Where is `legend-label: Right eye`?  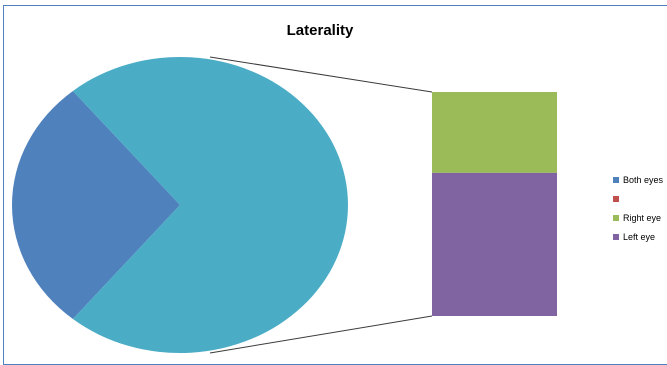
legend-label: Right eye is located at coordinates (642, 217).